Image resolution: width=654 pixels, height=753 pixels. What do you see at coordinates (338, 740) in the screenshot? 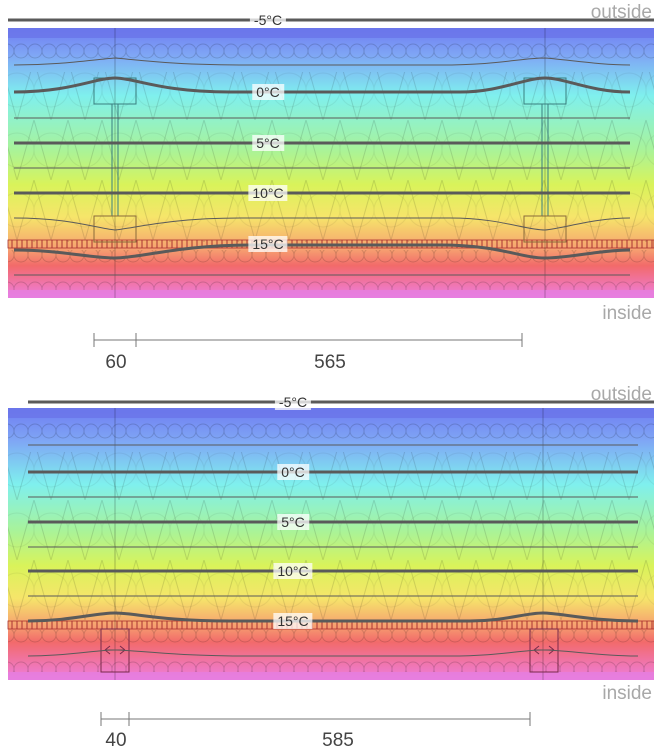
I see `dimension-value: 585` at bounding box center [338, 740].